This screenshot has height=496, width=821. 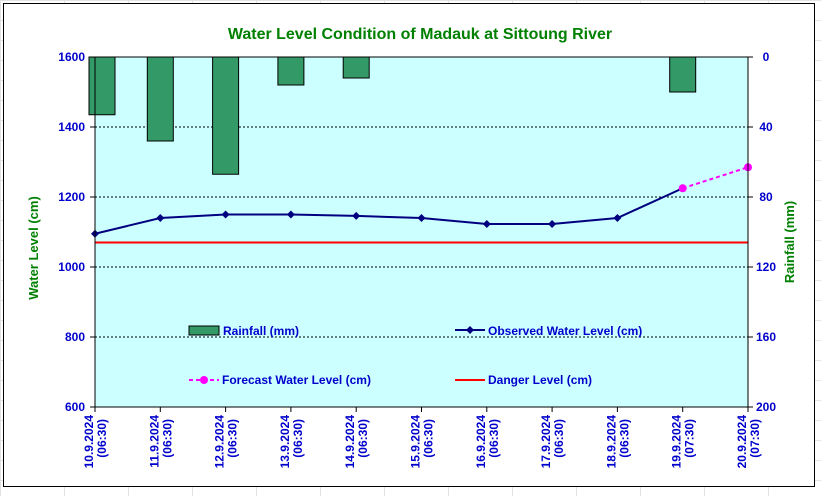 I want to click on x-tick-label: 13.9.2024 (06:30), so click(x=291, y=442).